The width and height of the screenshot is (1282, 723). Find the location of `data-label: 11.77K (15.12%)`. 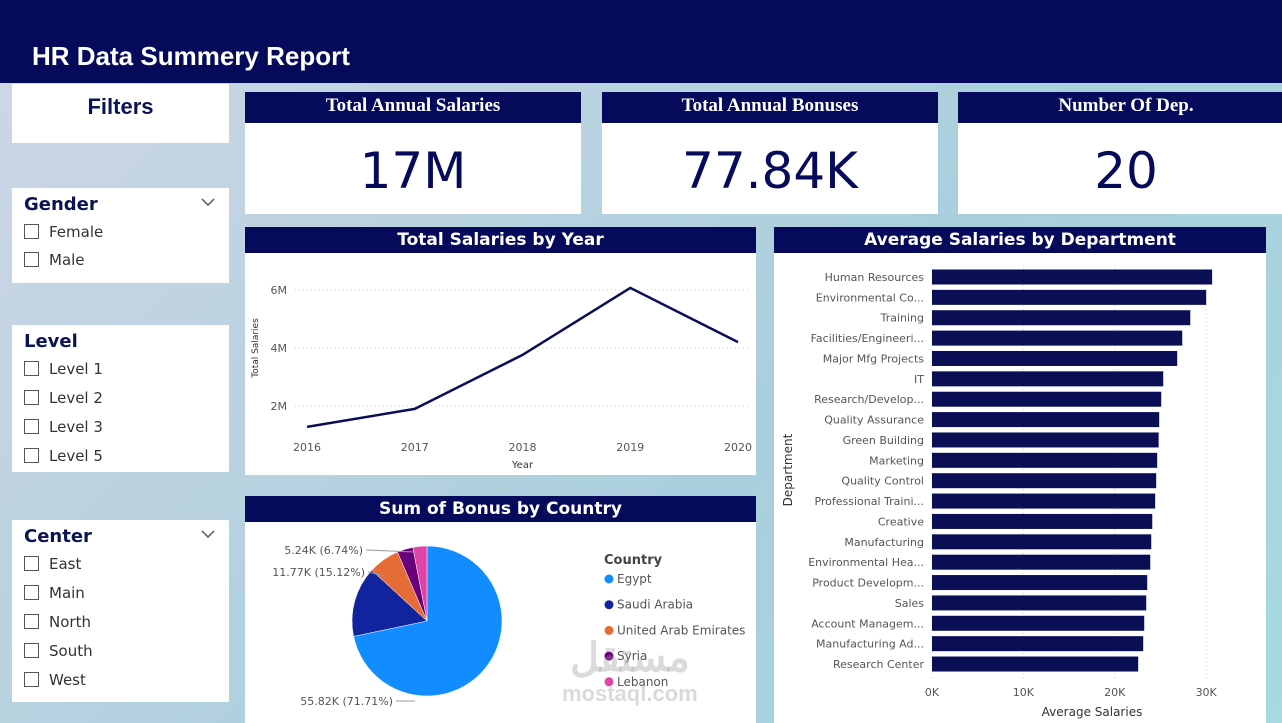

data-label: 11.77K (15.12%) is located at coordinates (318, 572).